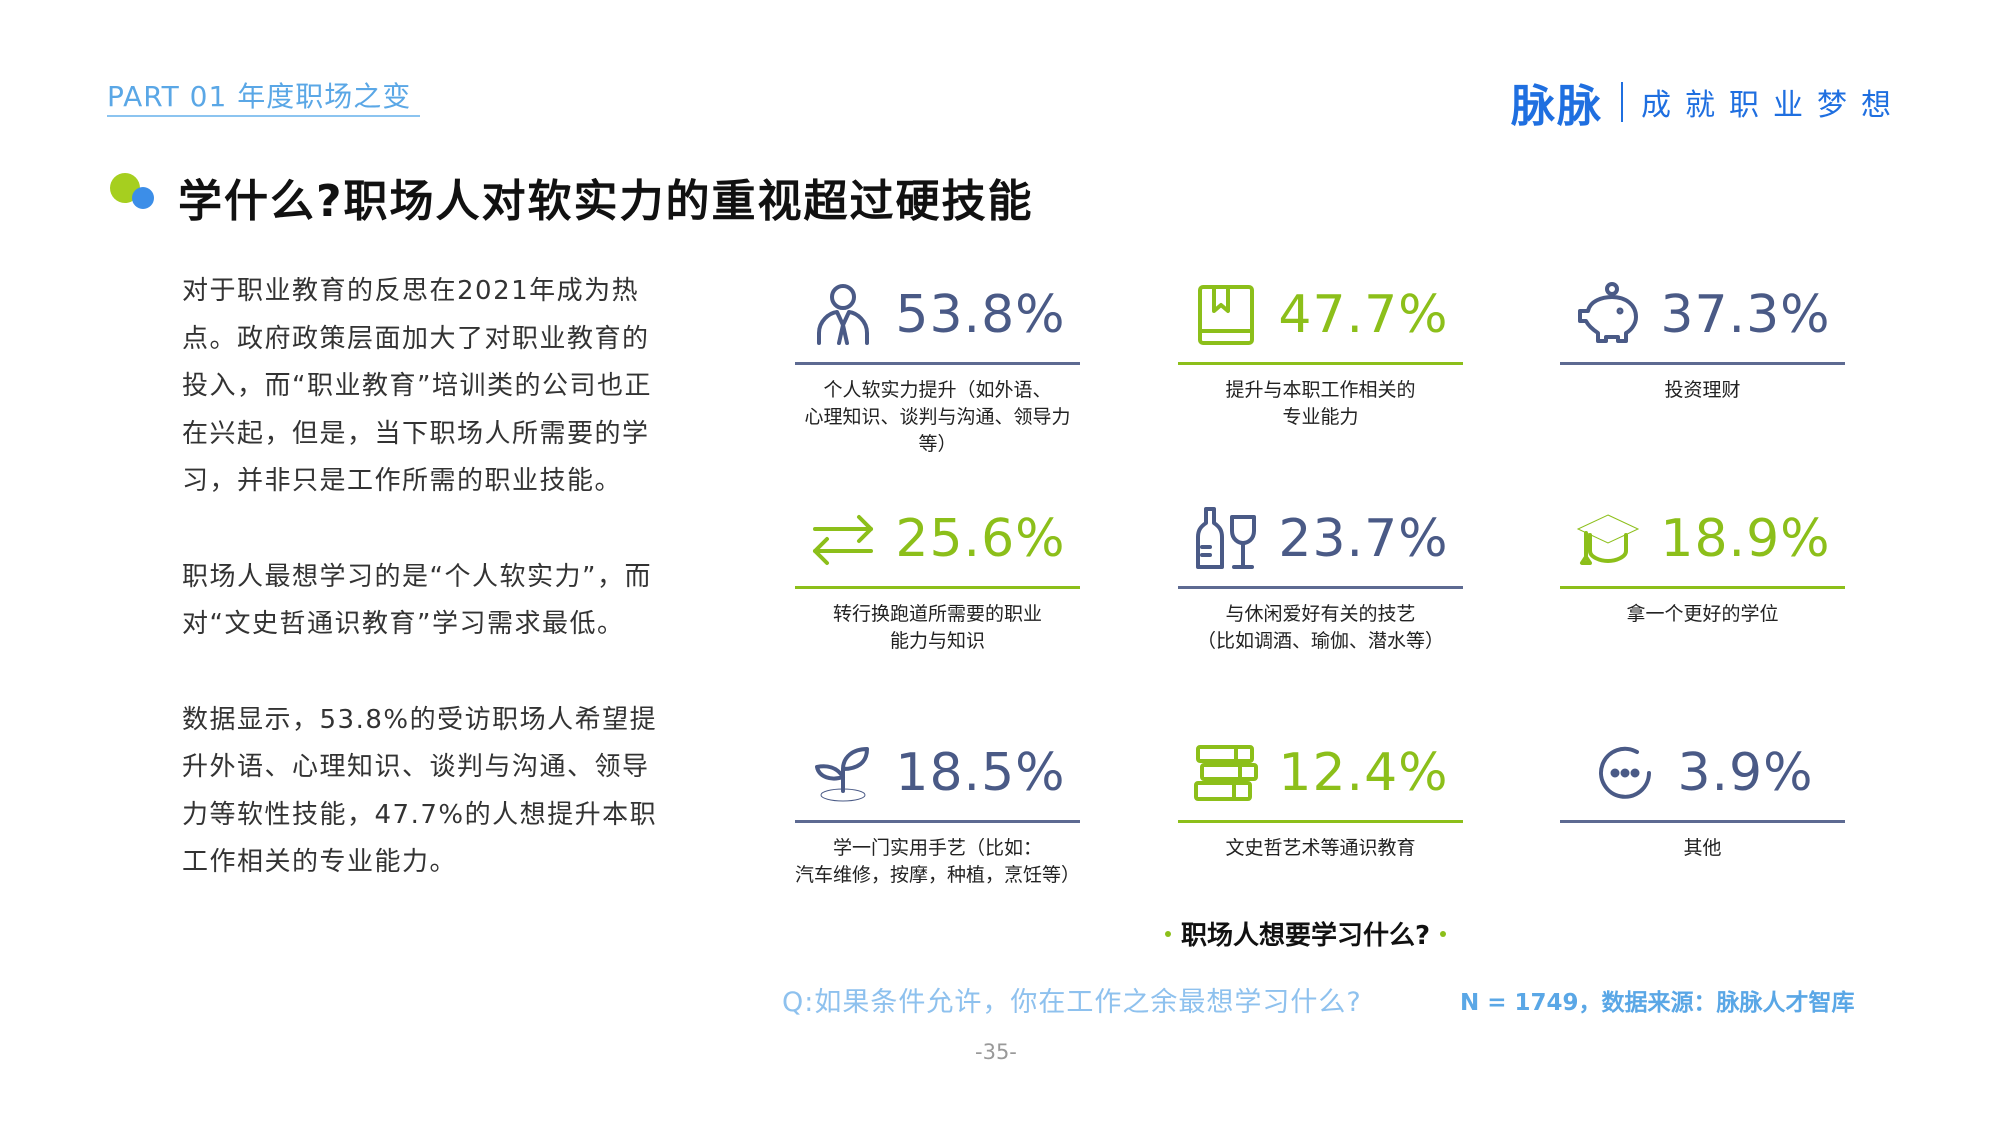  Describe the element at coordinates (1657, 1003) in the screenshot. I see `data-source: N = 1749，数据来源：脉脉人才智库` at that location.